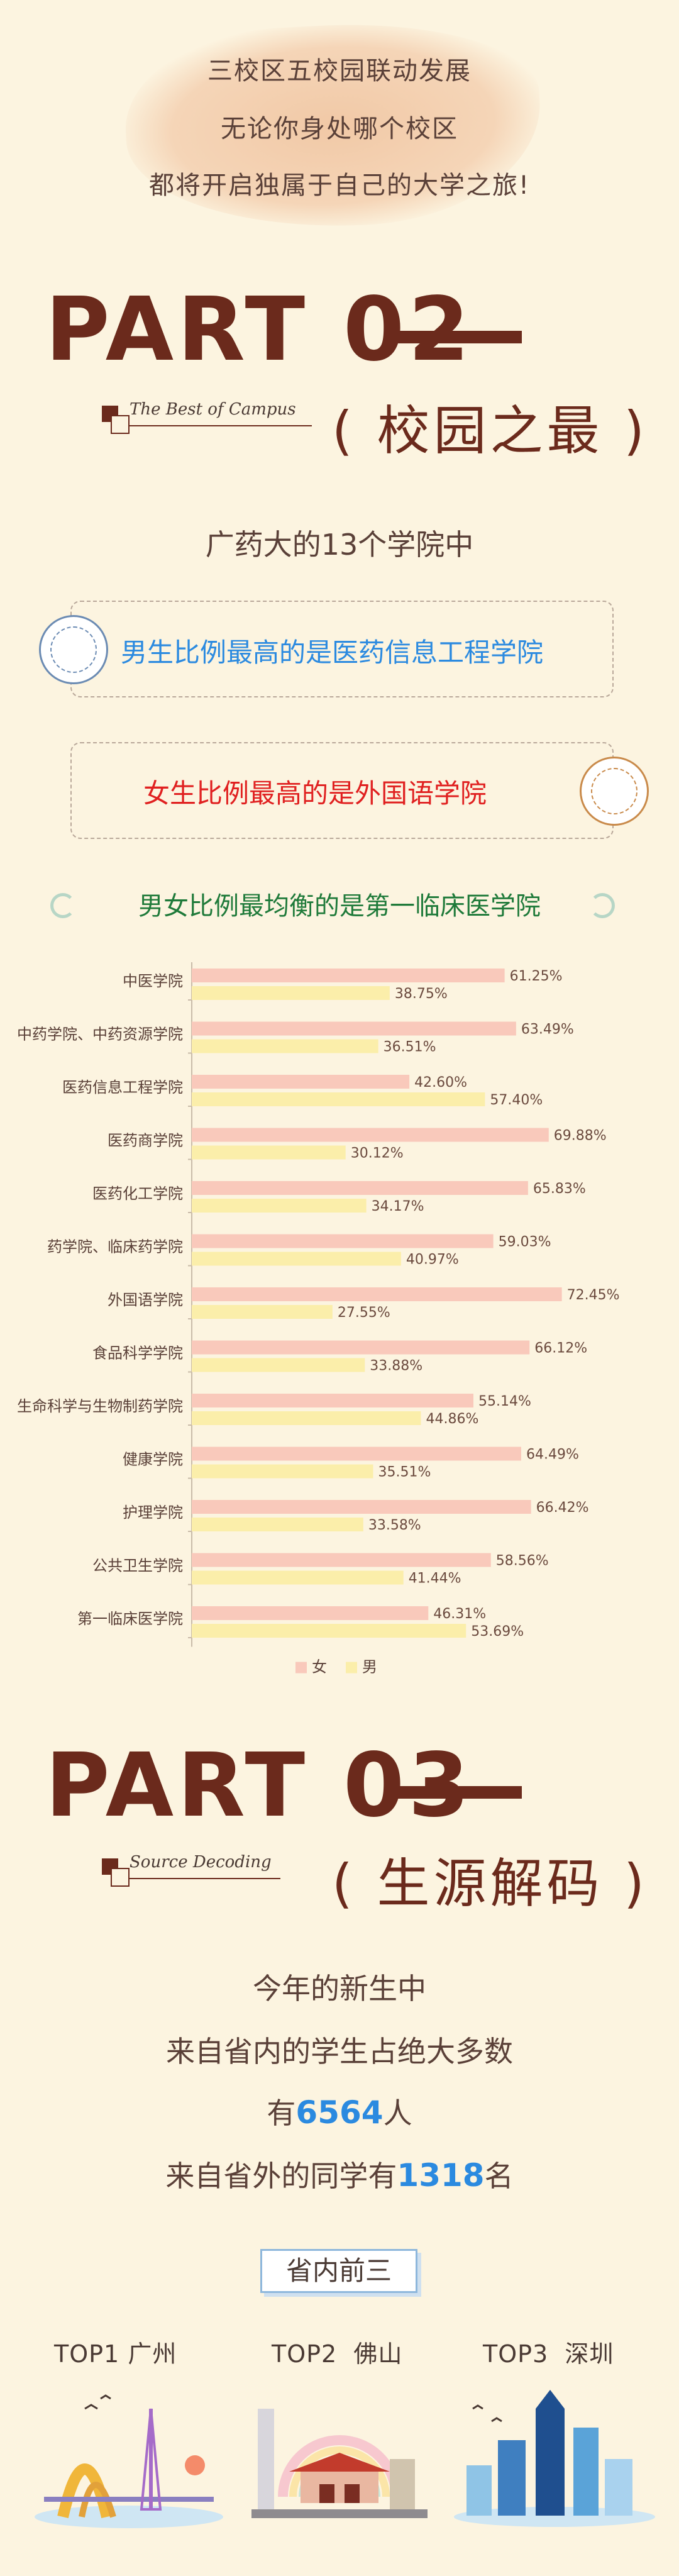 Image resolution: width=679 pixels, height=2576 pixels. What do you see at coordinates (339, 906) in the screenshot?
I see `balanced-text: 男女比例最均衡的是第一临床医学院` at bounding box center [339, 906].